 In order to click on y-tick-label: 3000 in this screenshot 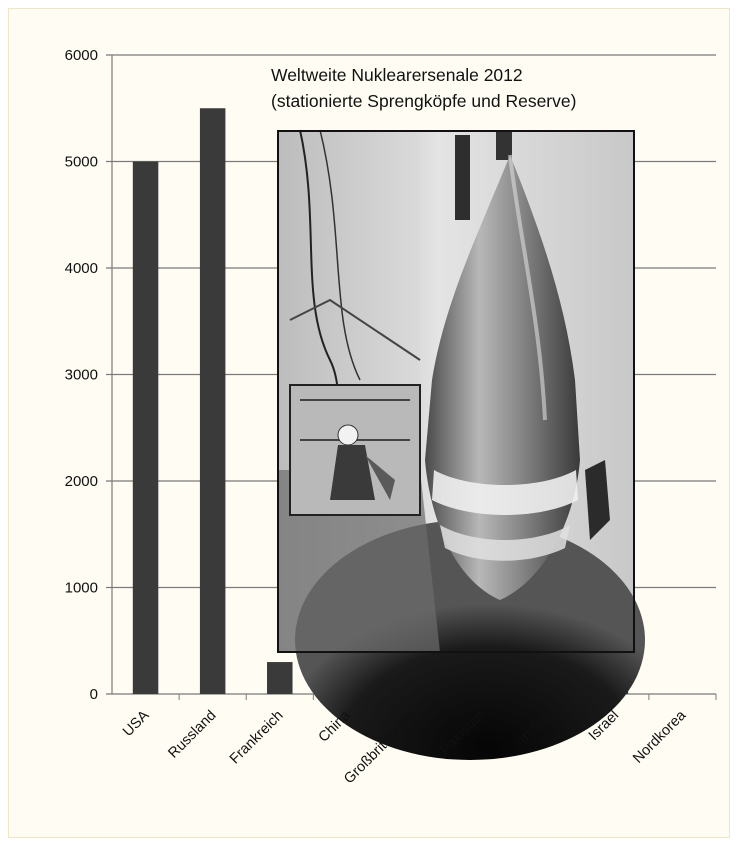, I will do `click(81, 375)`.